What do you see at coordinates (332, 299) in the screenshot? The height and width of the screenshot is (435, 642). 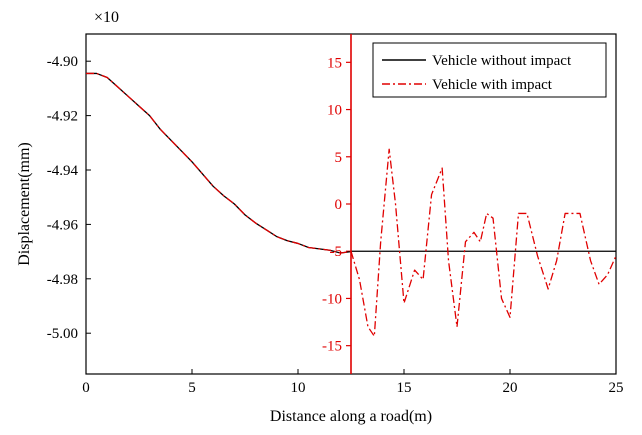 I see `secondary-y-tick-label: -10` at bounding box center [332, 299].